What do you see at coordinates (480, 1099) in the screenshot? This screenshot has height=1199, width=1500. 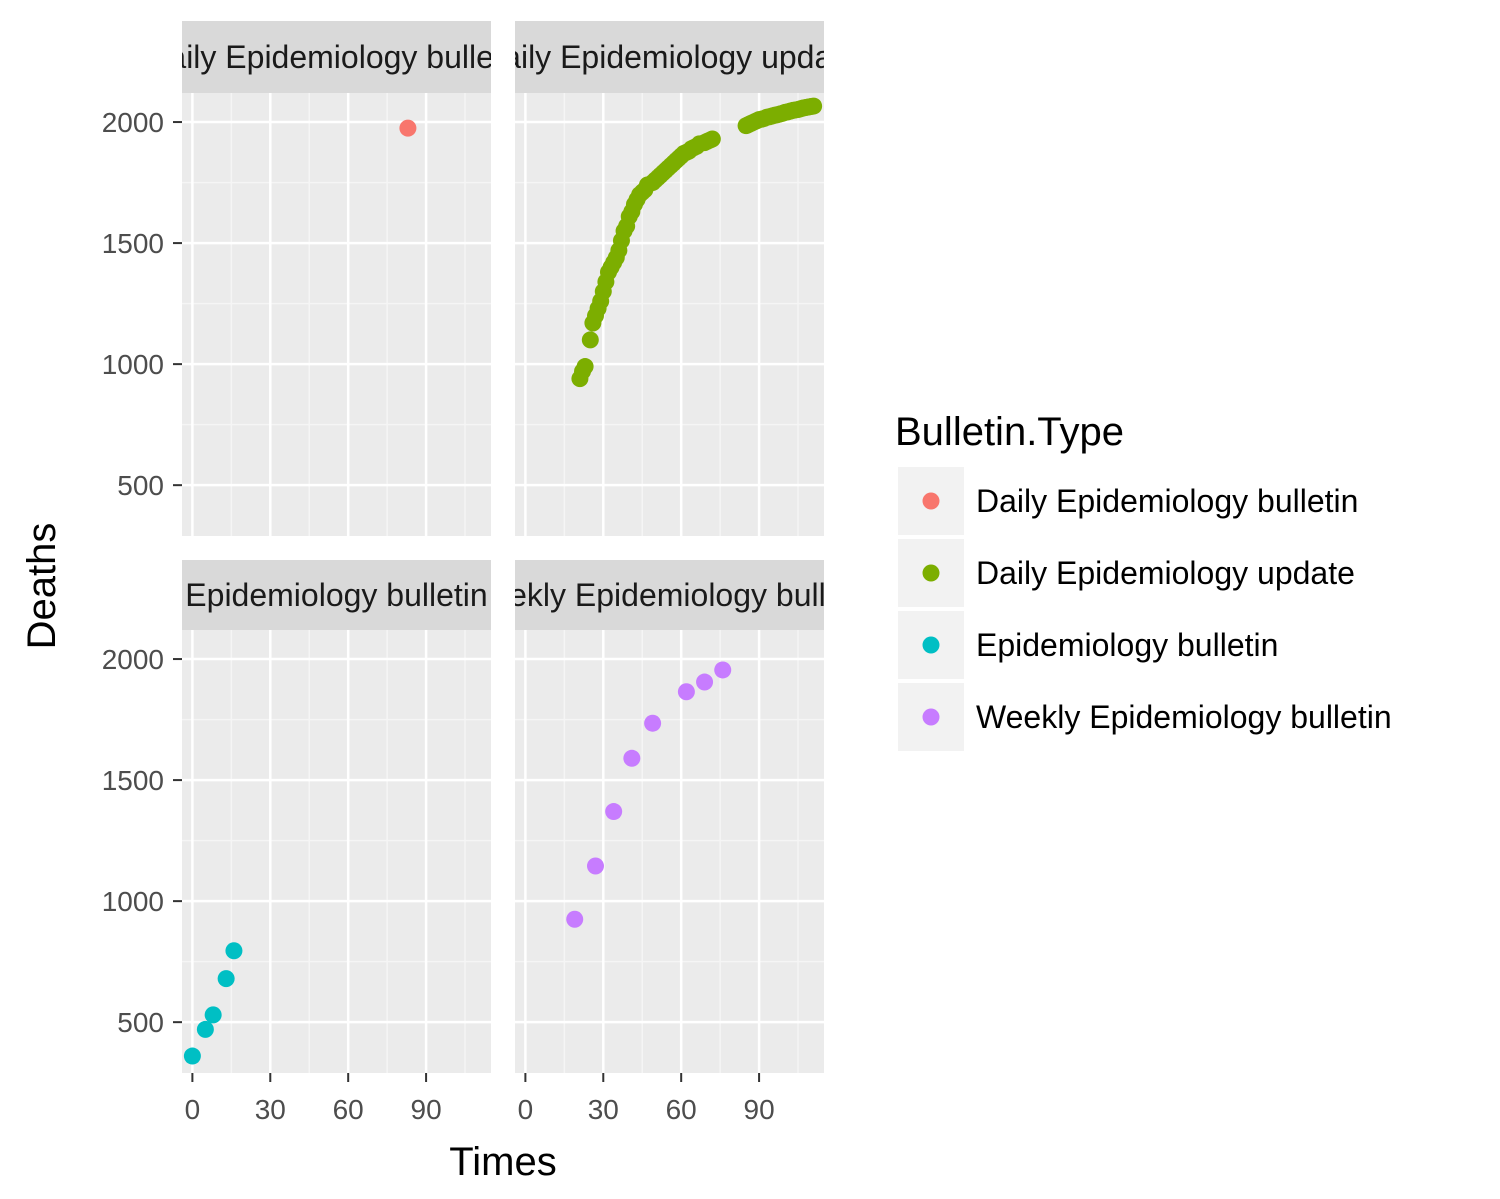 I see `x-axis-ticks: 0 30 60 90 0 30 60 90` at bounding box center [480, 1099].